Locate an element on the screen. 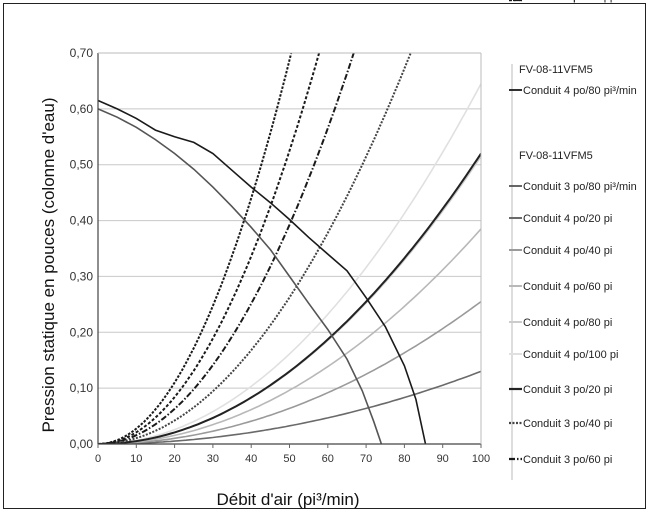  x-tick-label: 0 is located at coordinates (98, 459).